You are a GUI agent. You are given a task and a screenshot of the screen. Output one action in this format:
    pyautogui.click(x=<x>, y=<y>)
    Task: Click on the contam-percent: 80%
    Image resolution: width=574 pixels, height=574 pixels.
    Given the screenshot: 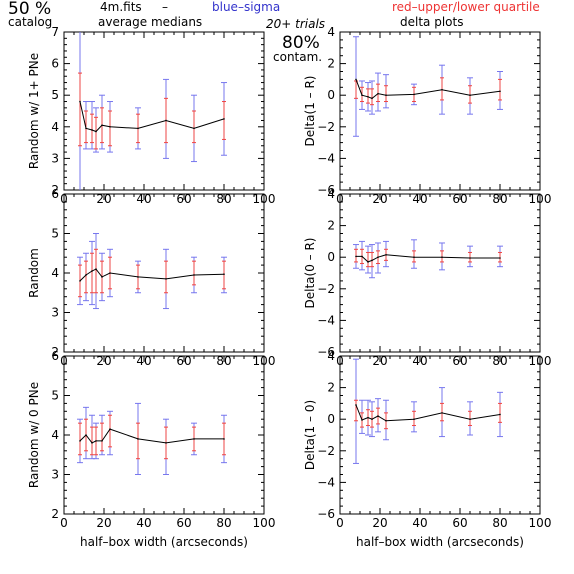 What is the action you would take?
    pyautogui.click(x=301, y=43)
    